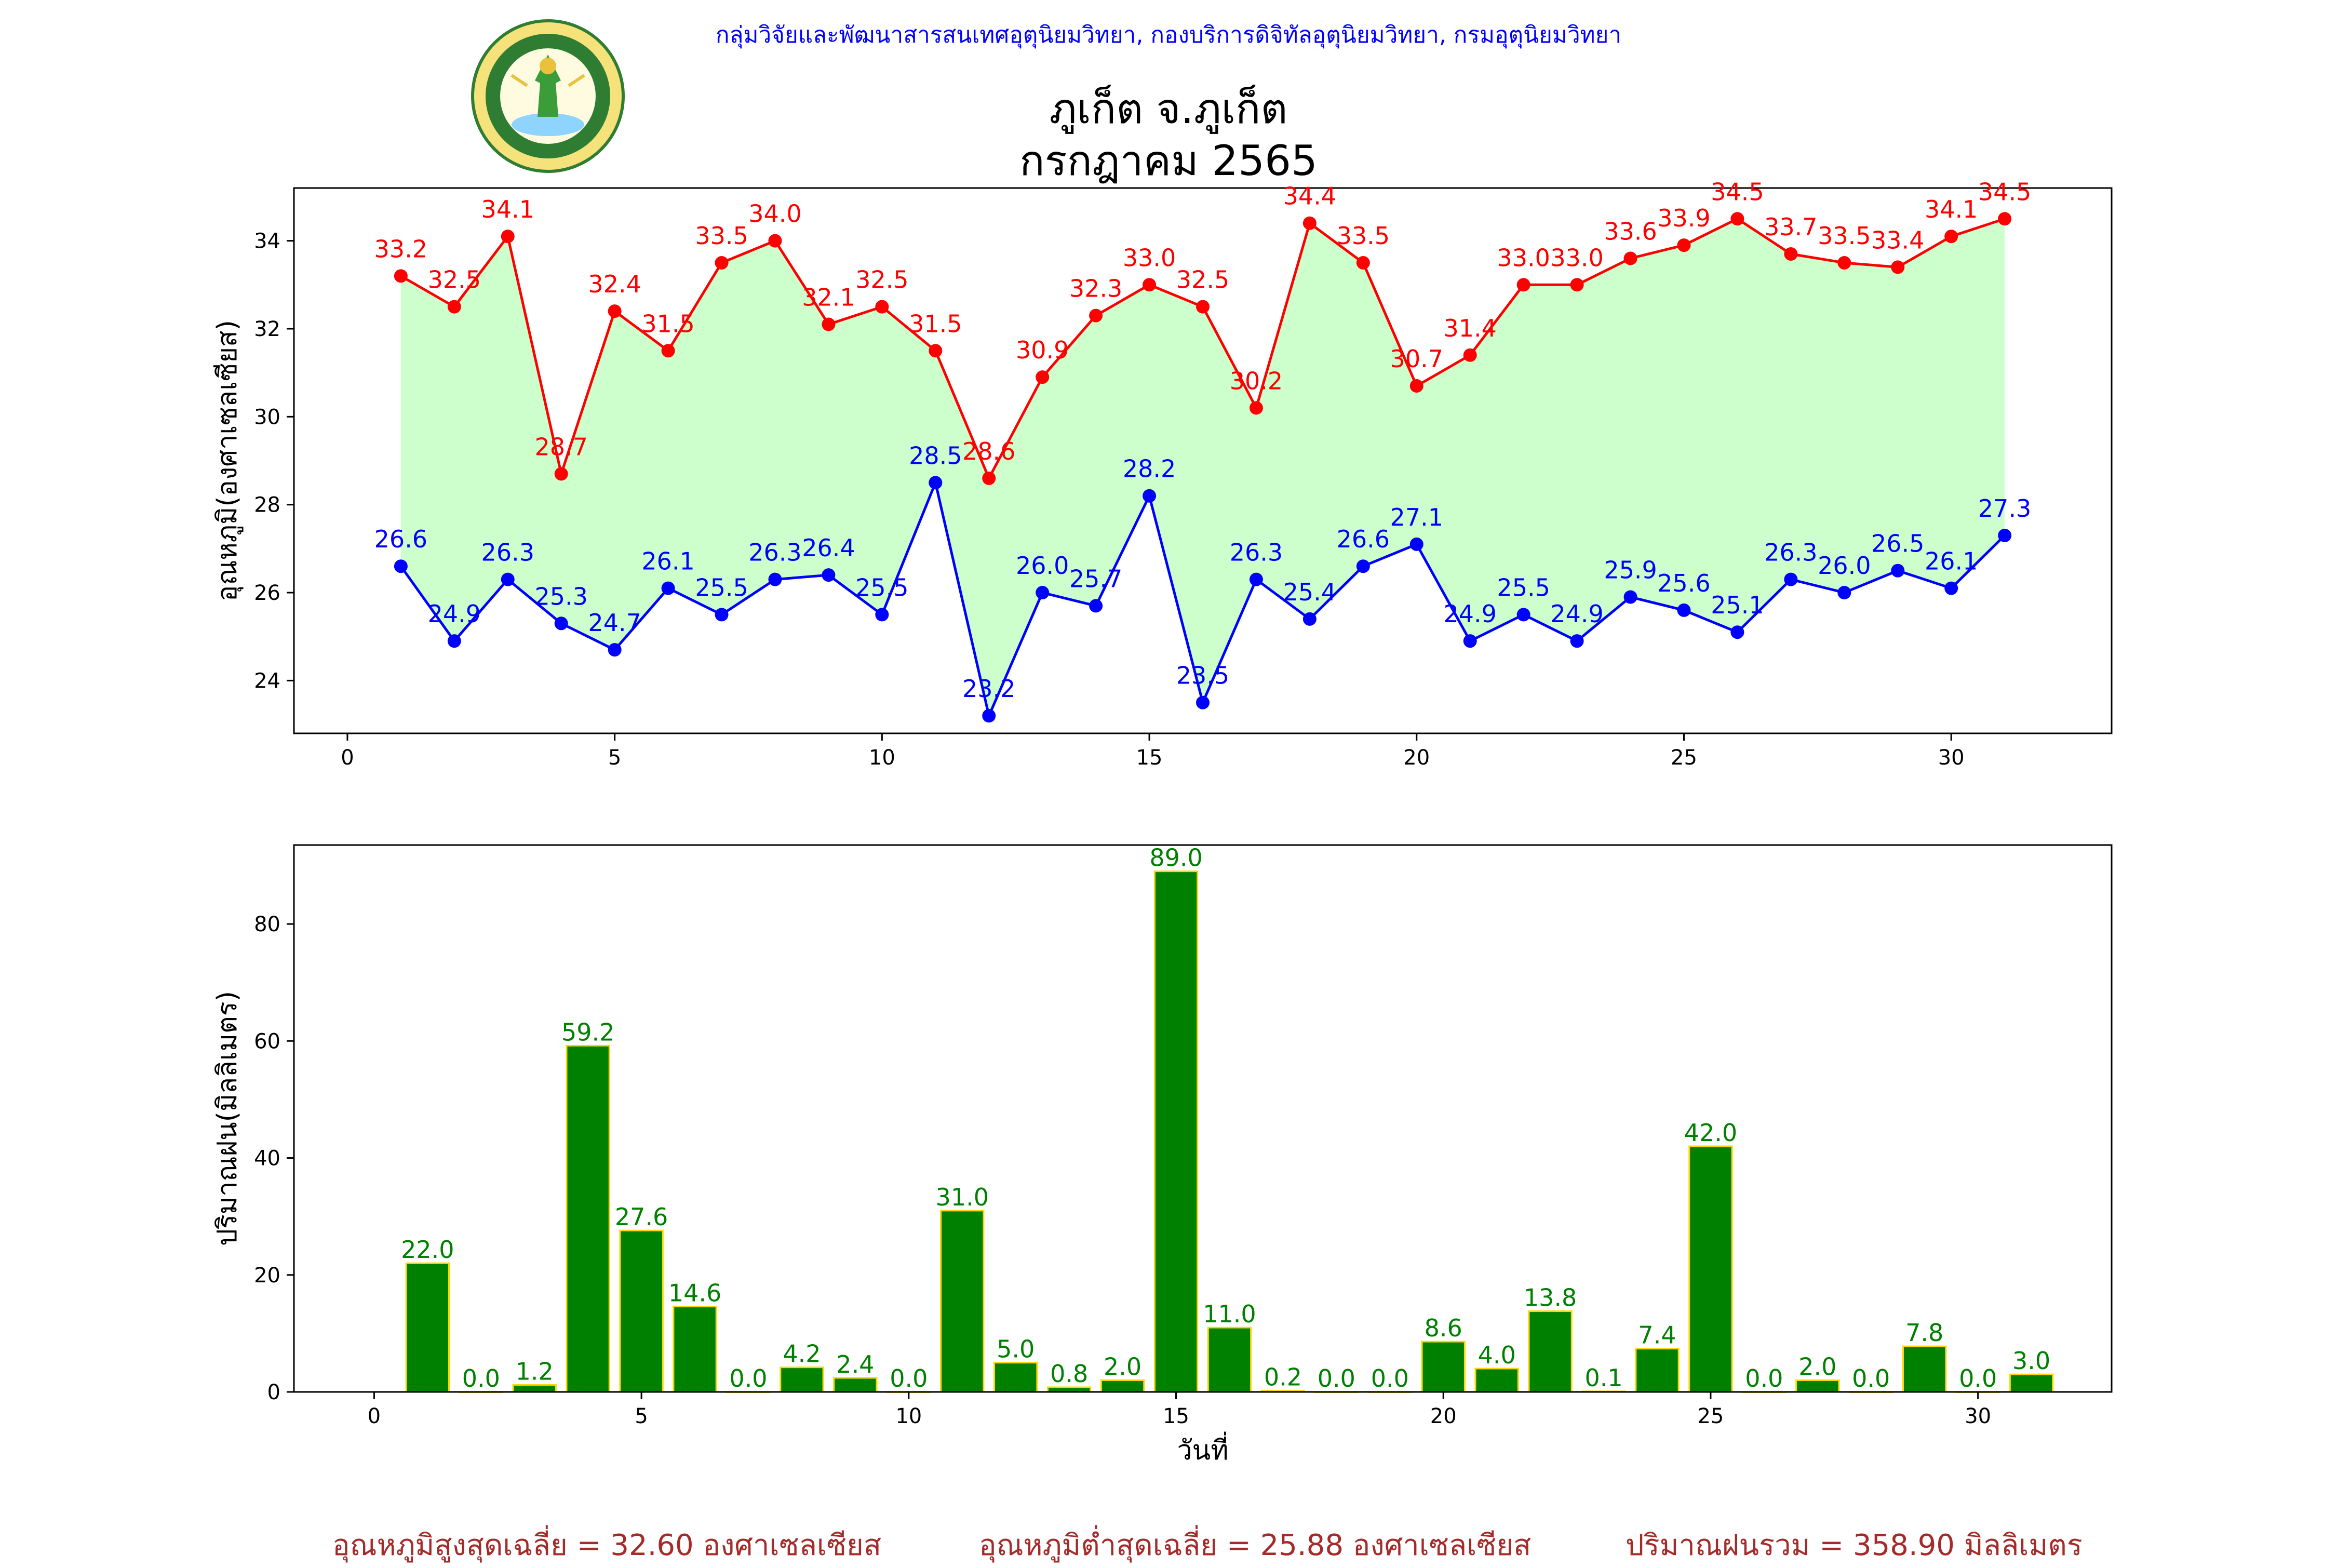 The width and height of the screenshot is (2337, 1568). I want to click on rain-data-label: 13.8, so click(1550, 1298).